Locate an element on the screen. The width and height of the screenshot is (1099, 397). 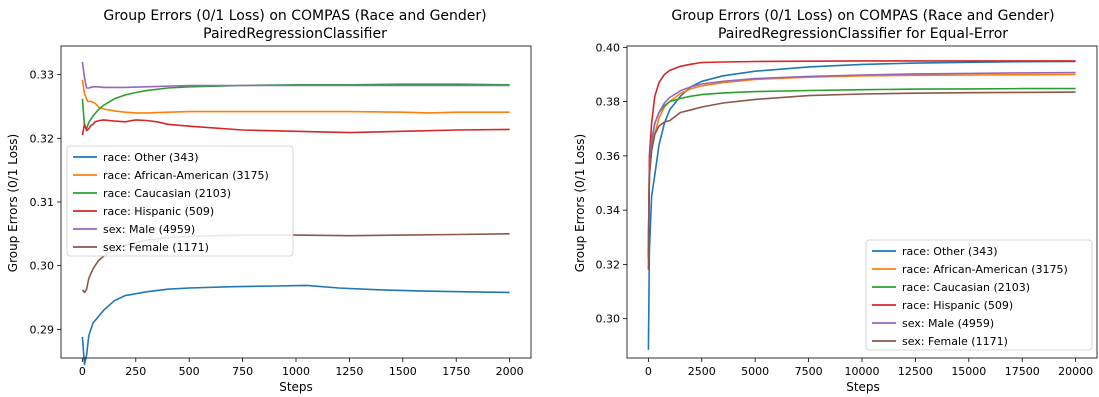
y-tick-label: 0.31 is located at coordinates (42, 202).